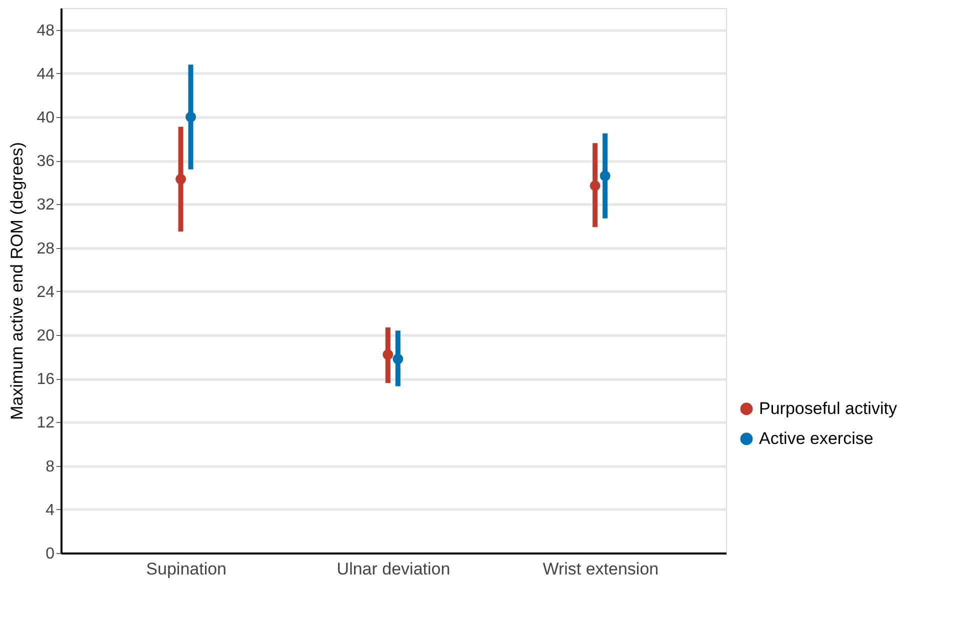 This screenshot has width=971, height=620. I want to click on y-tick-label: 36, so click(45, 161).